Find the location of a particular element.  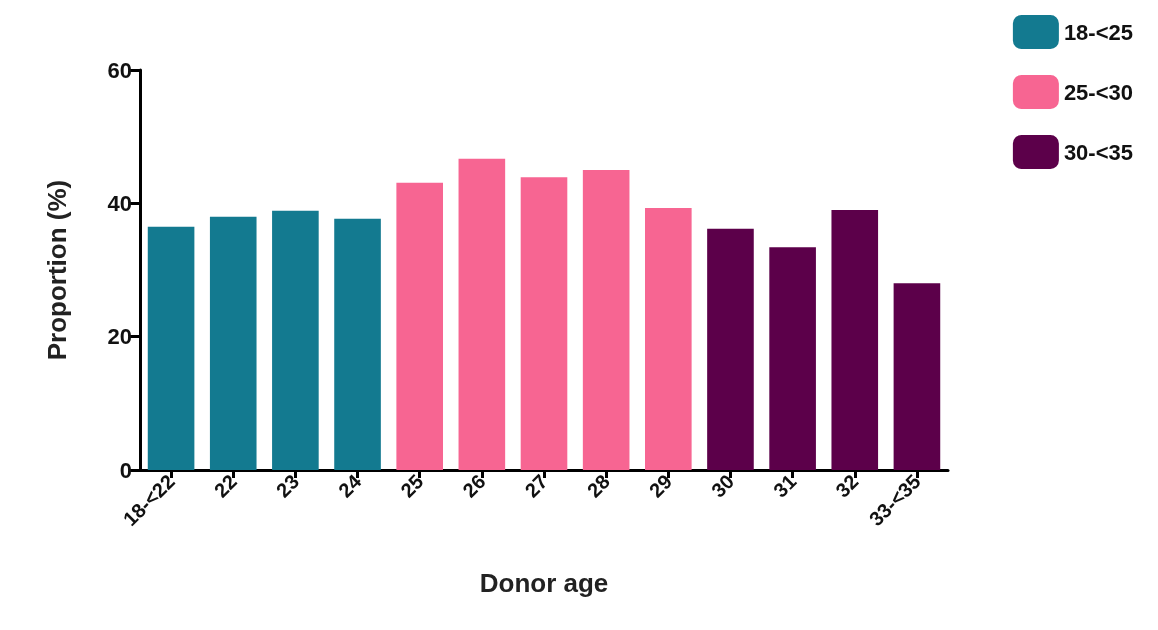

x-tick-label: 23 is located at coordinates (287, 486).